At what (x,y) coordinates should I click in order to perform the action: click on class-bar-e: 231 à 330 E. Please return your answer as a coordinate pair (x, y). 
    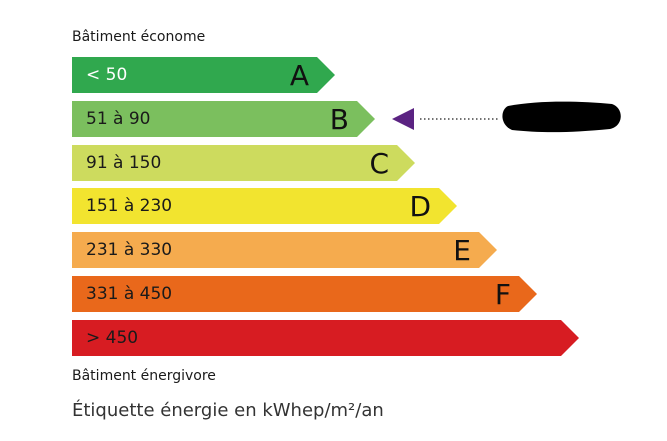
    Looking at the image, I should click on (284, 250).